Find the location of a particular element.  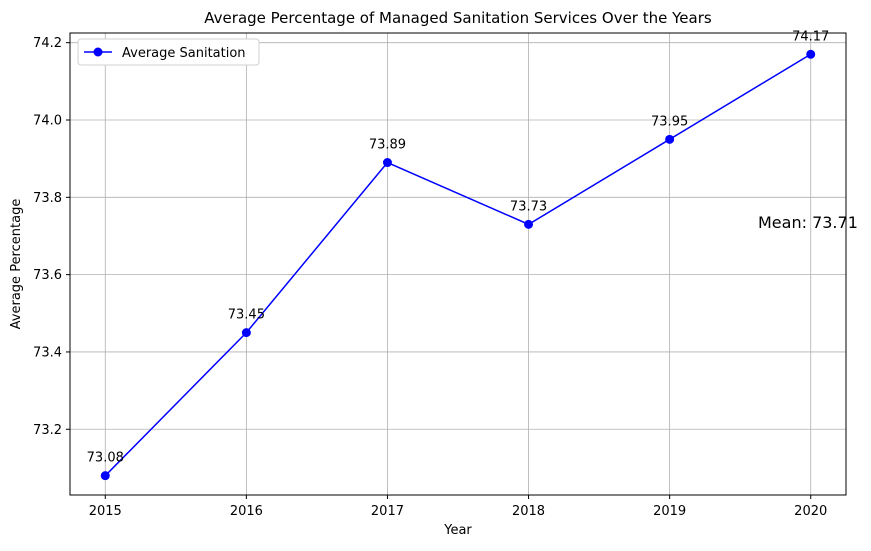

y-tick-label: 74.0 is located at coordinates (47, 120).